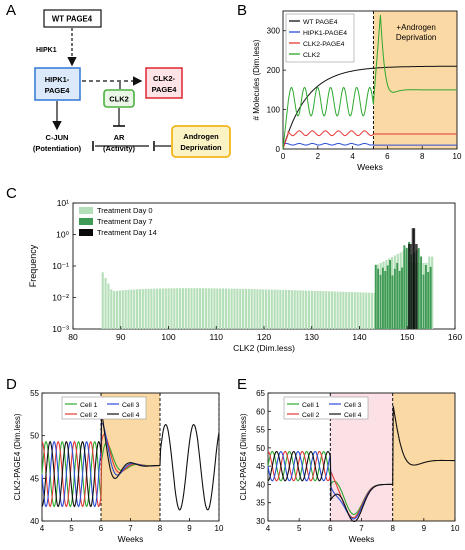  I want to click on y-tick-label: 65, so click(260, 393).